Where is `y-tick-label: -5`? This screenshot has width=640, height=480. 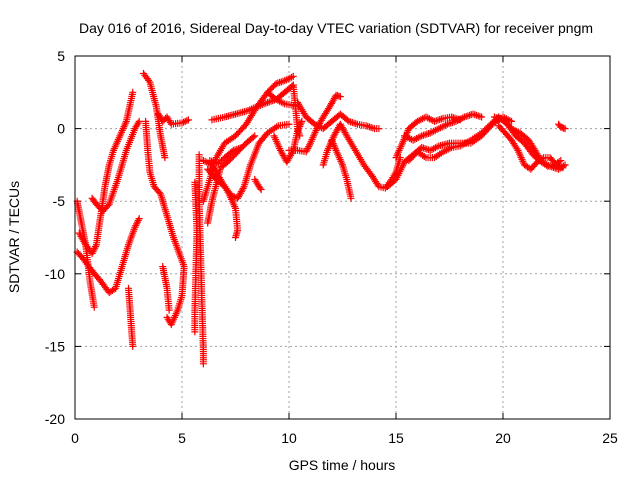
y-tick-label: -5 is located at coordinates (59, 201).